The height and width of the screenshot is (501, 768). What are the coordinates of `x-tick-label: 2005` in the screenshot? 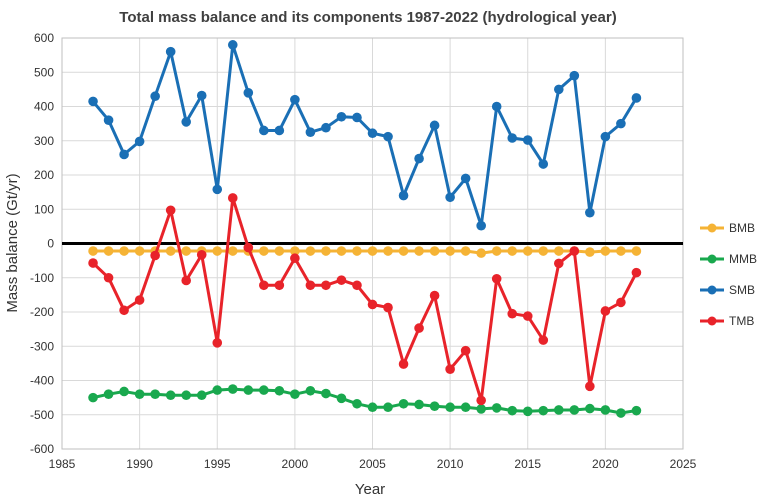 It's located at (372, 464).